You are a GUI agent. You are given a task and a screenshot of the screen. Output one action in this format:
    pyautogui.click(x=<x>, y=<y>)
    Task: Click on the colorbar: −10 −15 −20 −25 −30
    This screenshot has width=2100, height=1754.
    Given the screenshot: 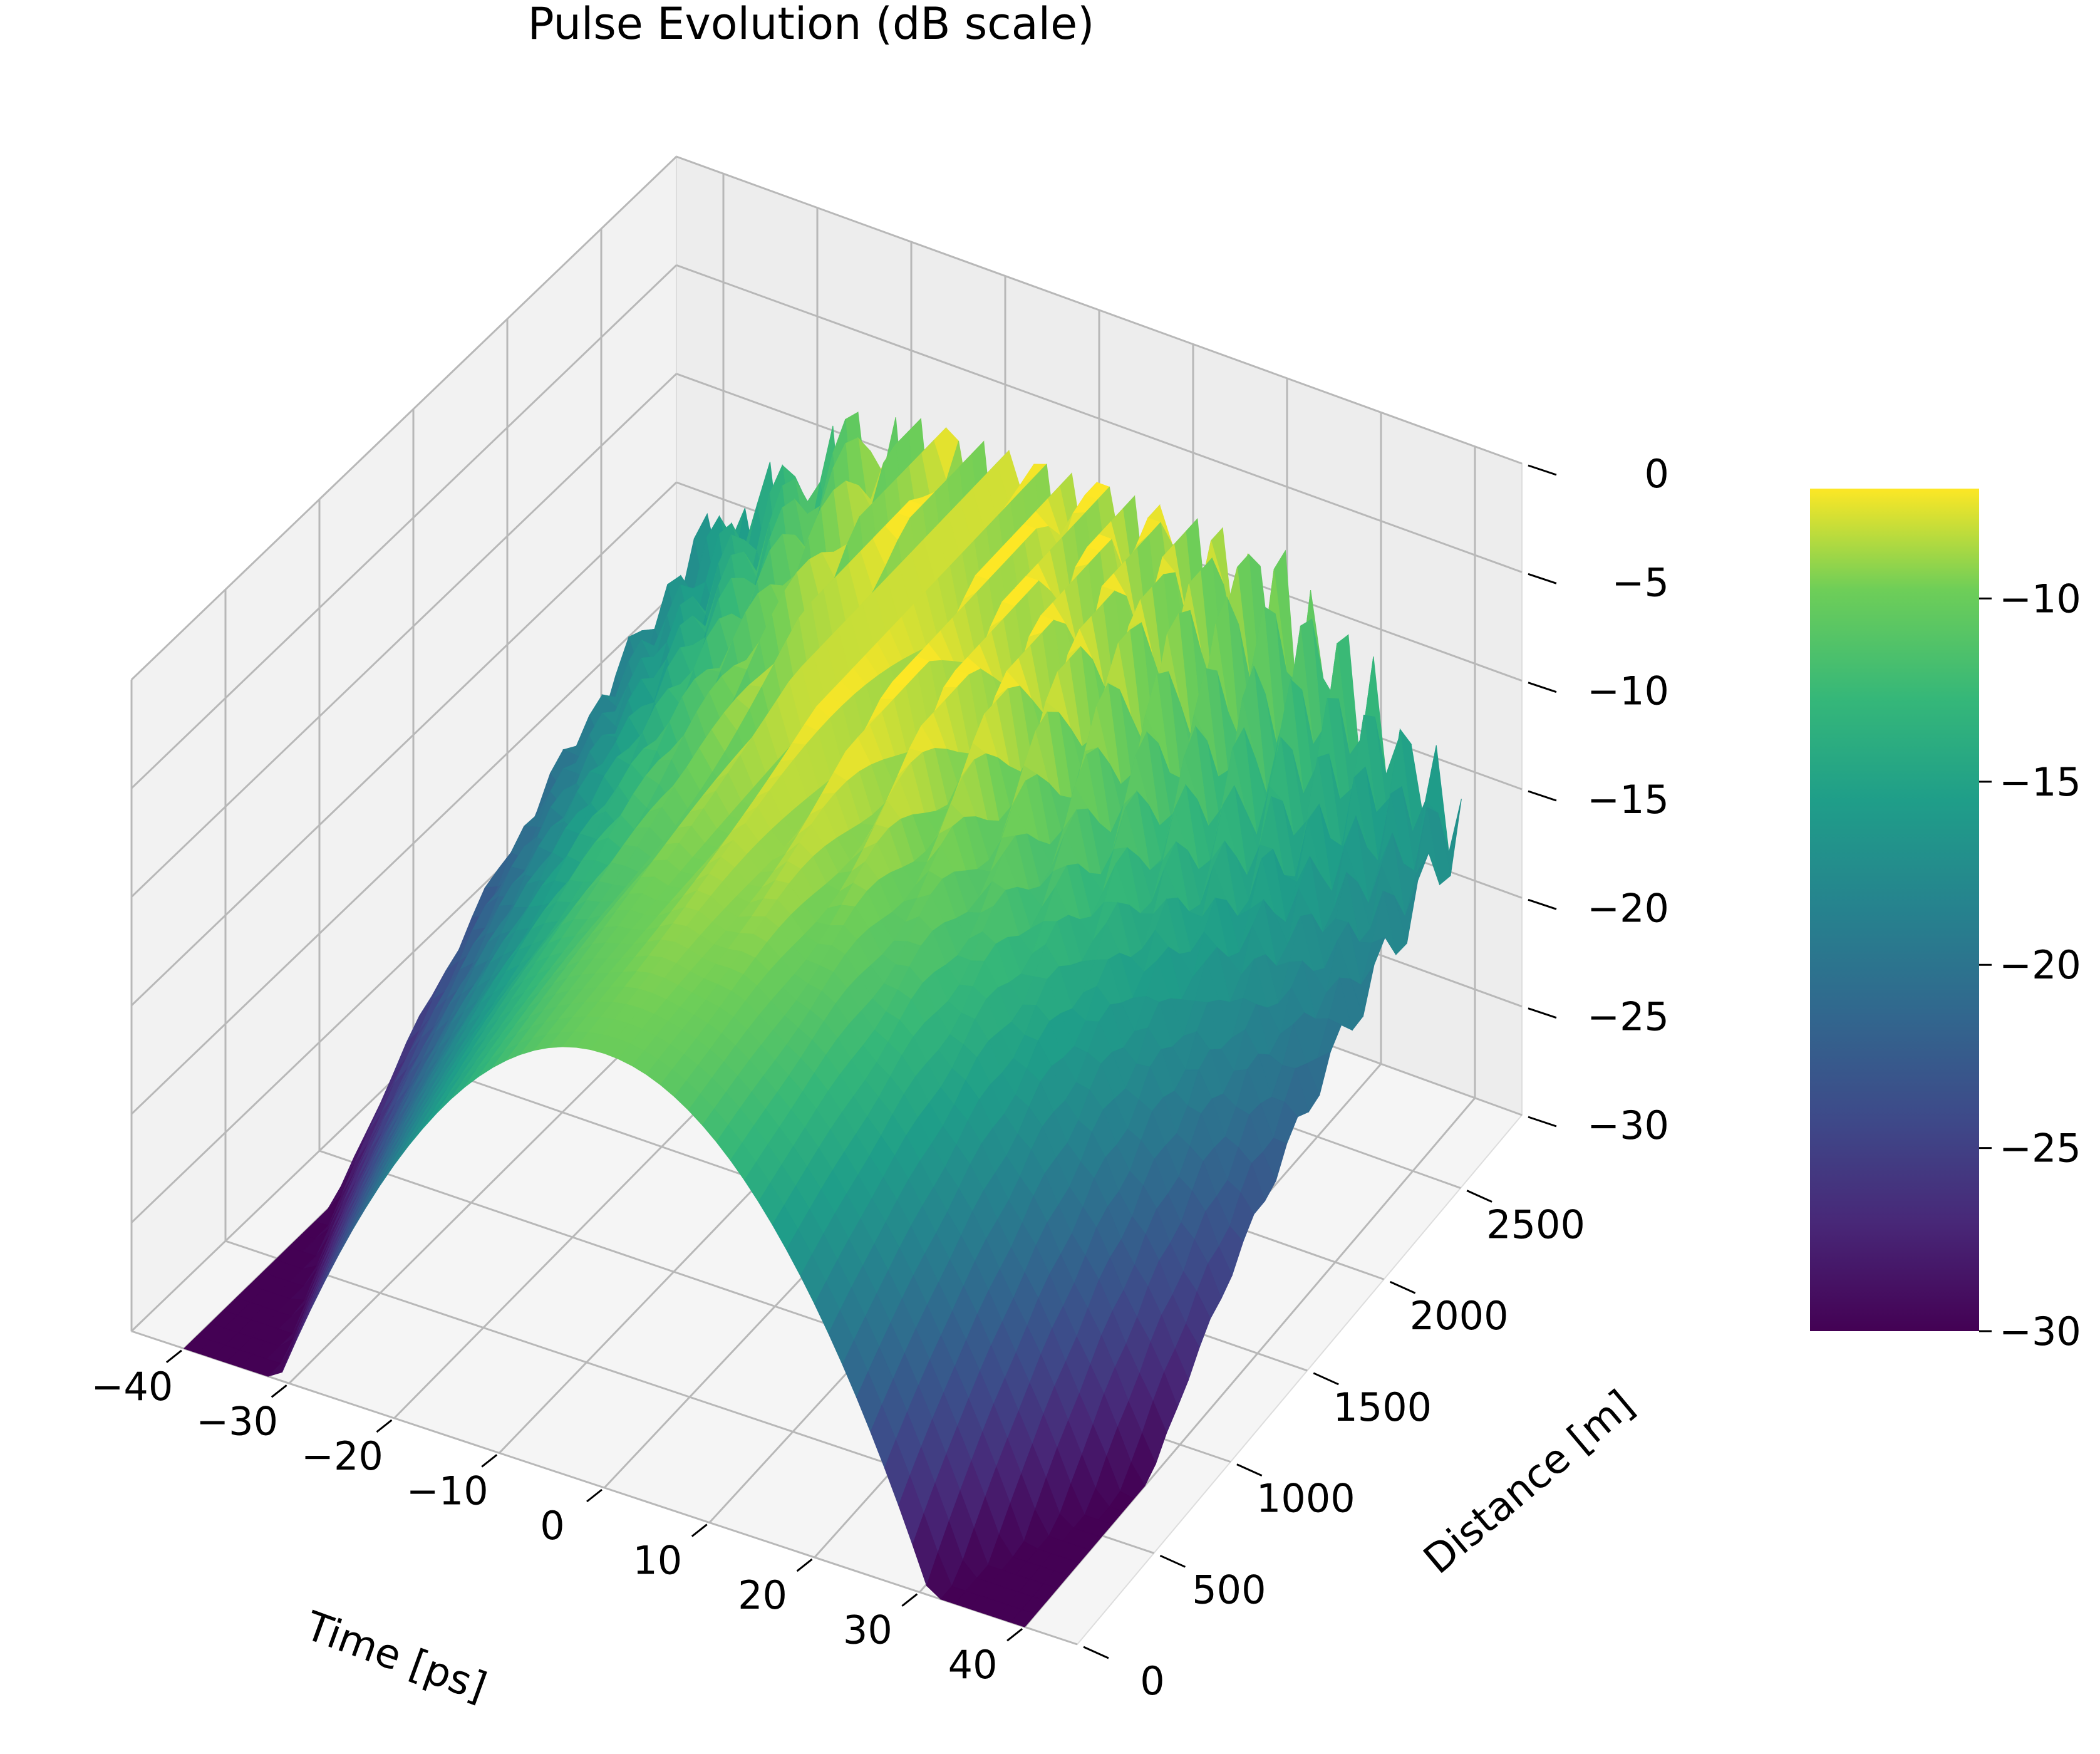 What is the action you would take?
    pyautogui.click(x=1945, y=922)
    